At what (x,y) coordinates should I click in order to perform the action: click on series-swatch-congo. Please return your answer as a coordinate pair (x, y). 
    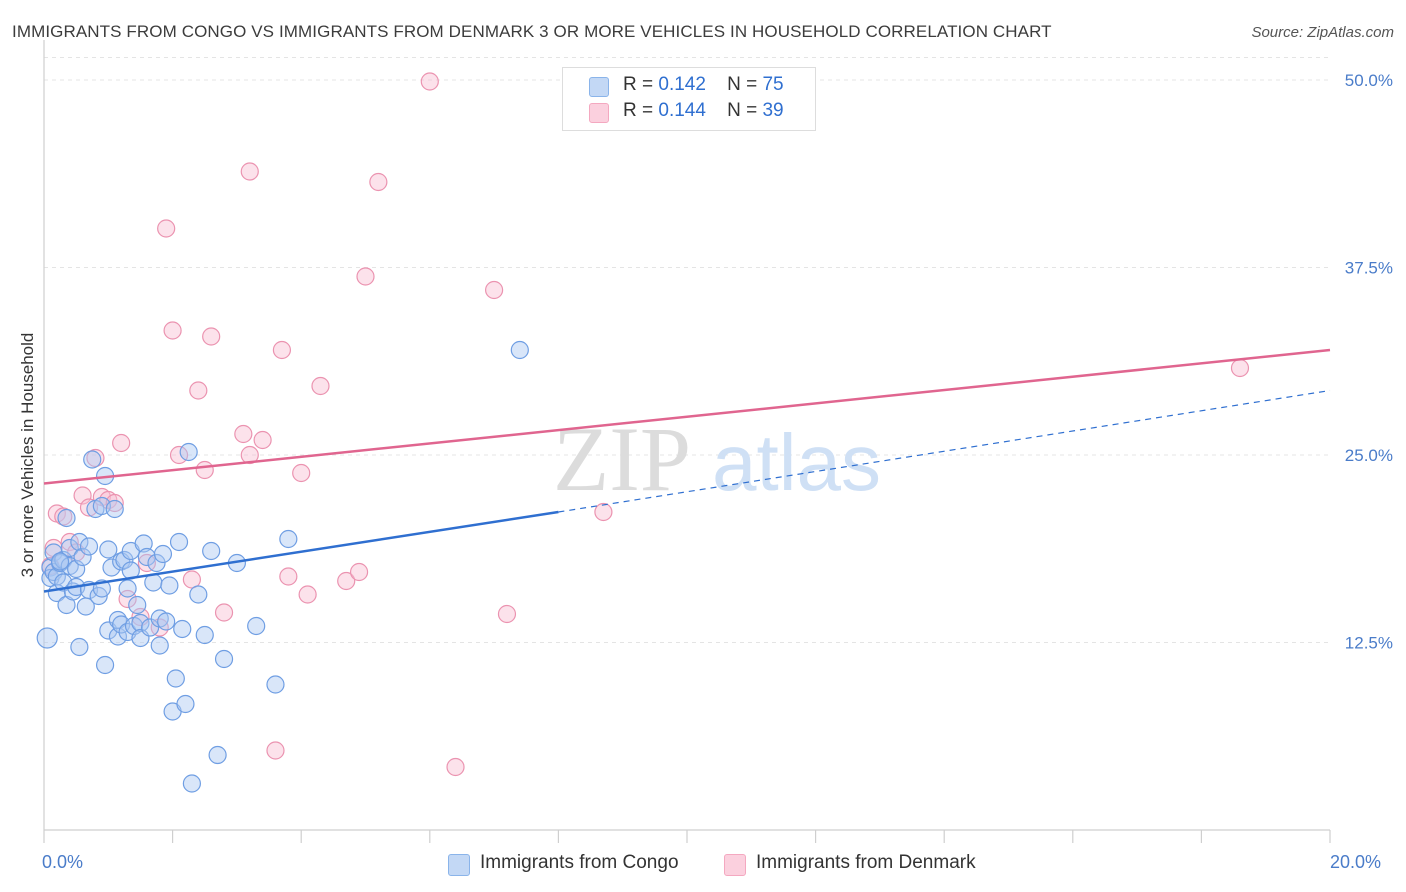
    Looking at the image, I should click on (459, 865).